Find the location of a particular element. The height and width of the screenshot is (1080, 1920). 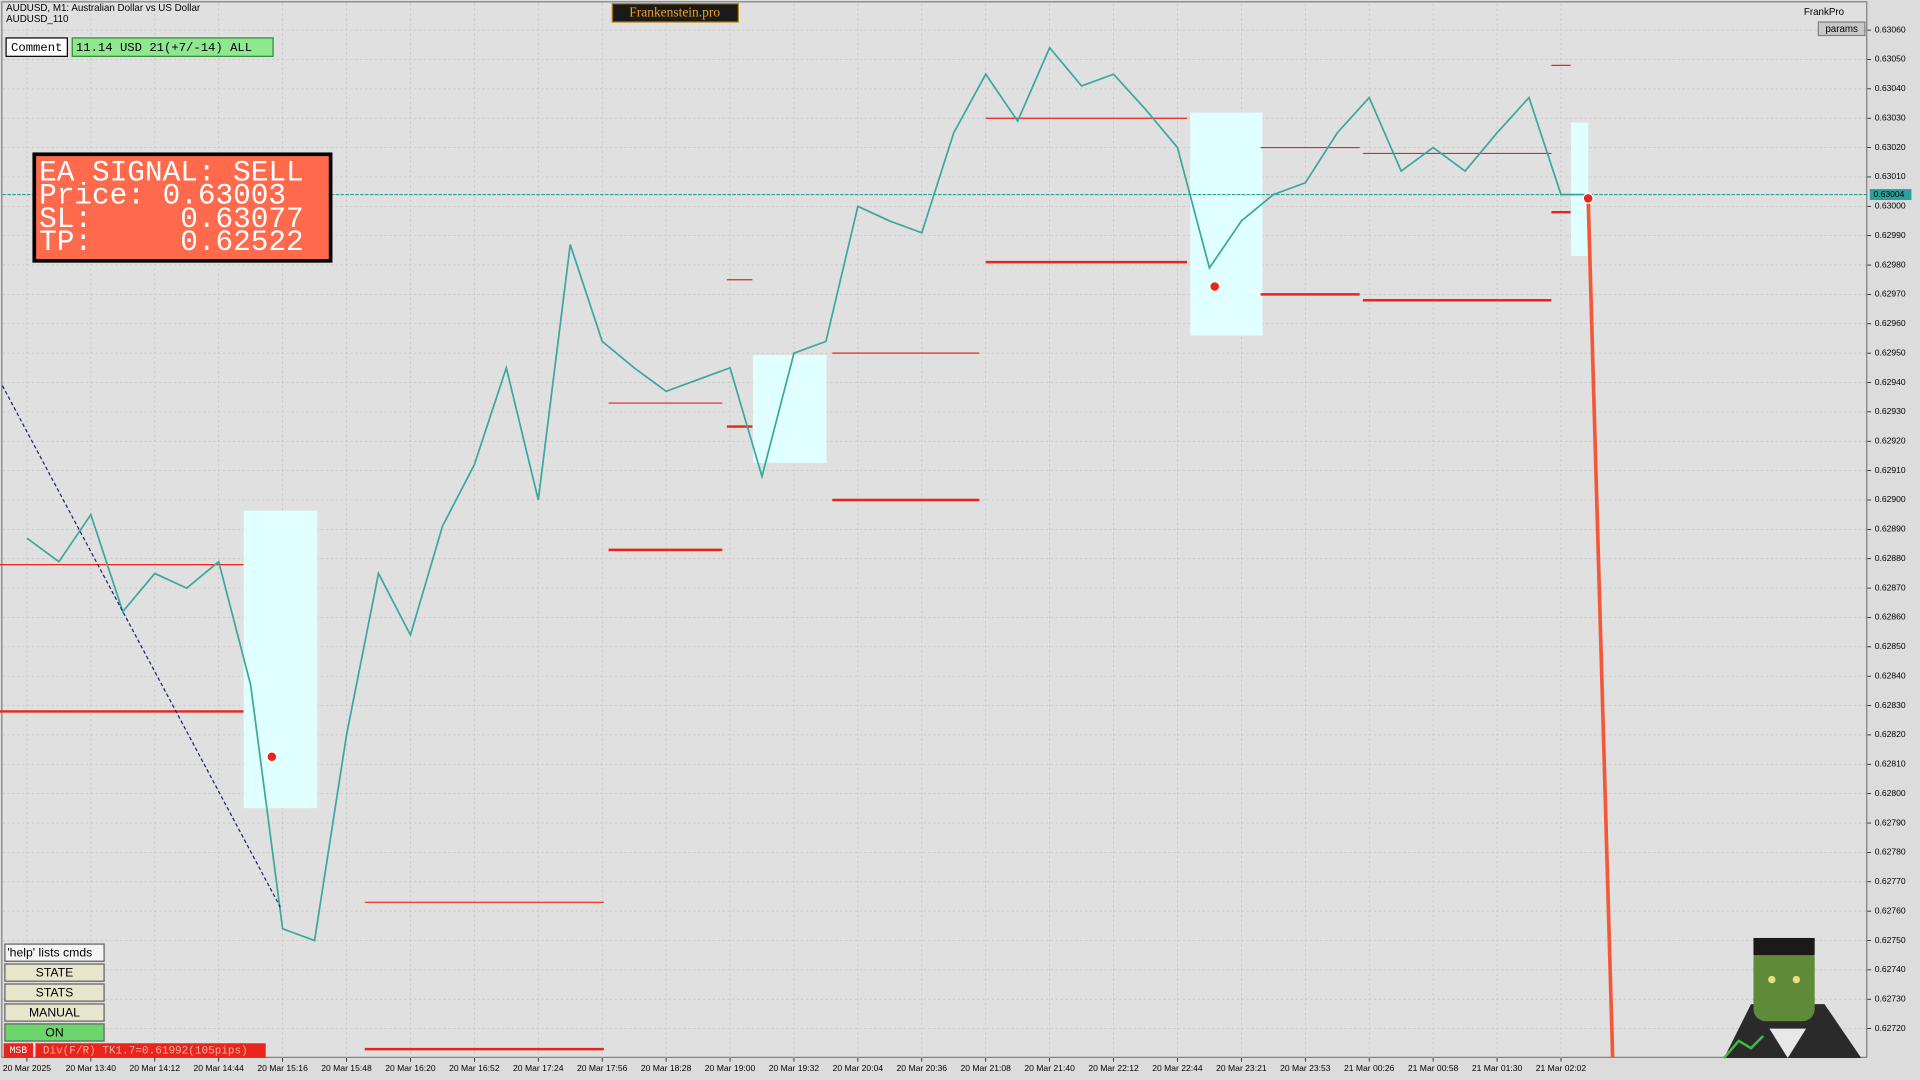

button-label: STATS is located at coordinates (55, 992).